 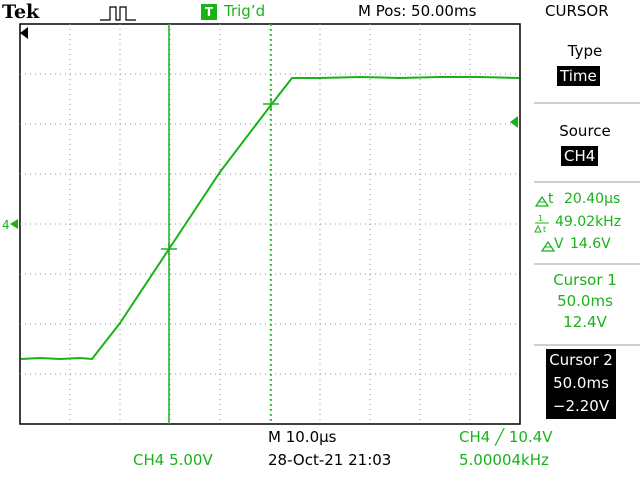 I want to click on source-value-button: CH4, so click(x=580, y=156).